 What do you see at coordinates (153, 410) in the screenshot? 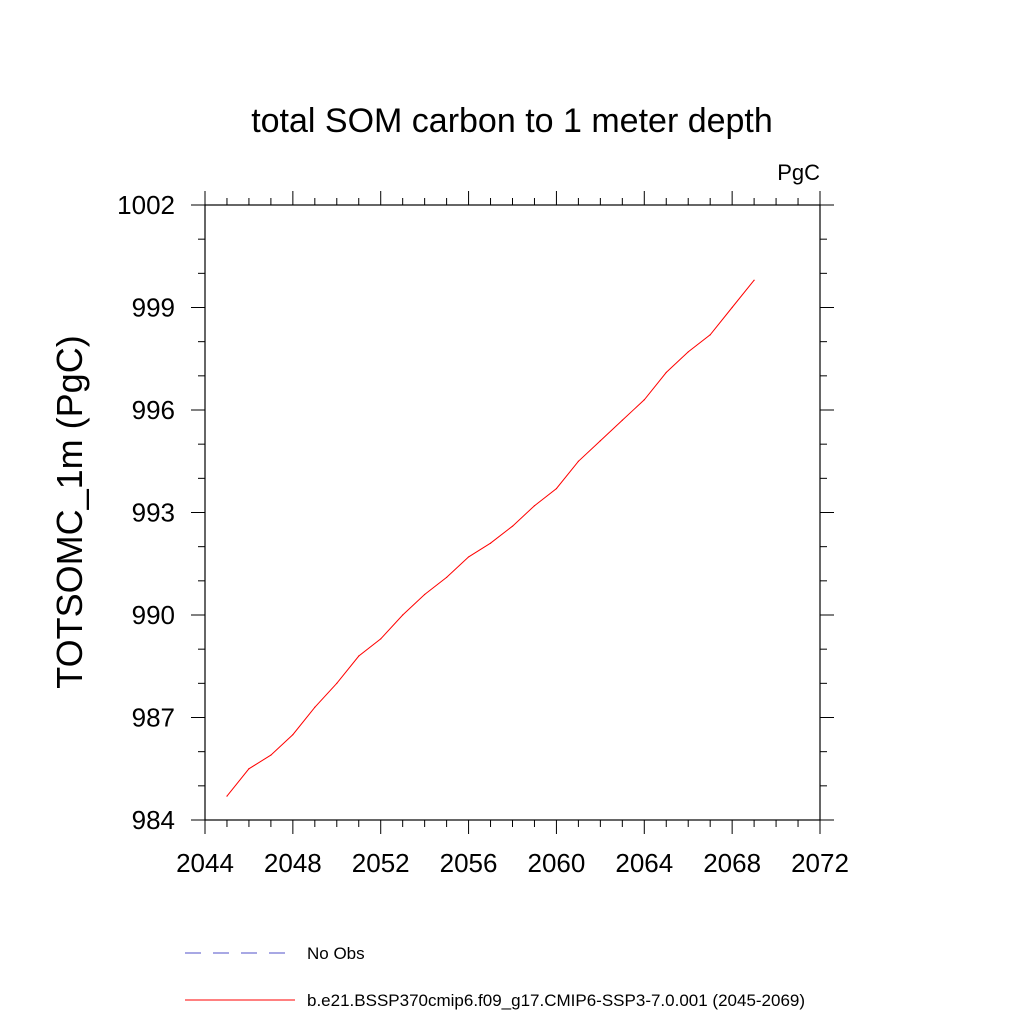
I see `y-tick-label: 996` at bounding box center [153, 410].